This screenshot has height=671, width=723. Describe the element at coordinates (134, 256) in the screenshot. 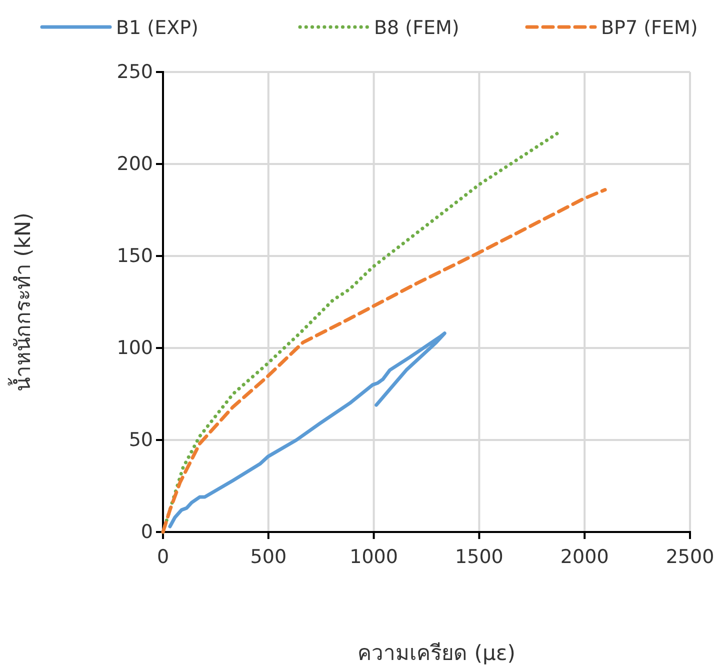

I see `y-tick-label: 150` at that location.